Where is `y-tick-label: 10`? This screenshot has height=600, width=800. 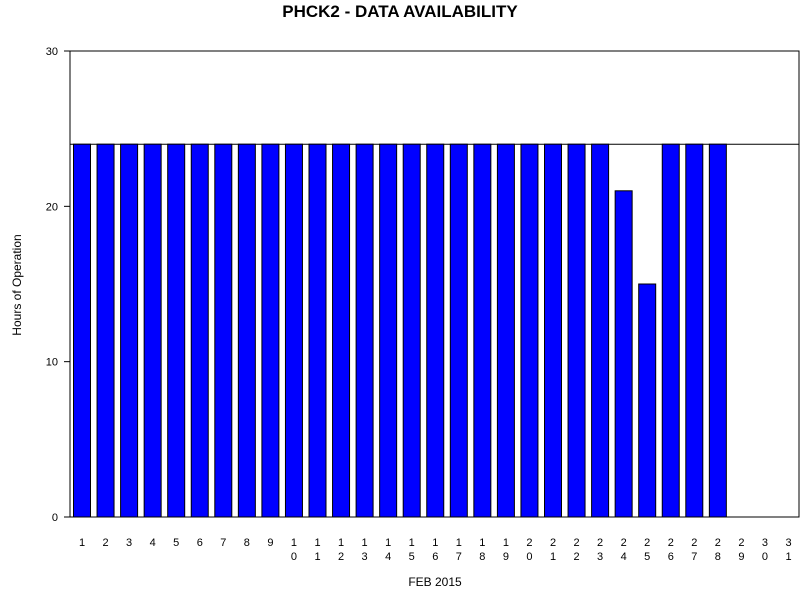
y-tick-label: 10 is located at coordinates (52, 363).